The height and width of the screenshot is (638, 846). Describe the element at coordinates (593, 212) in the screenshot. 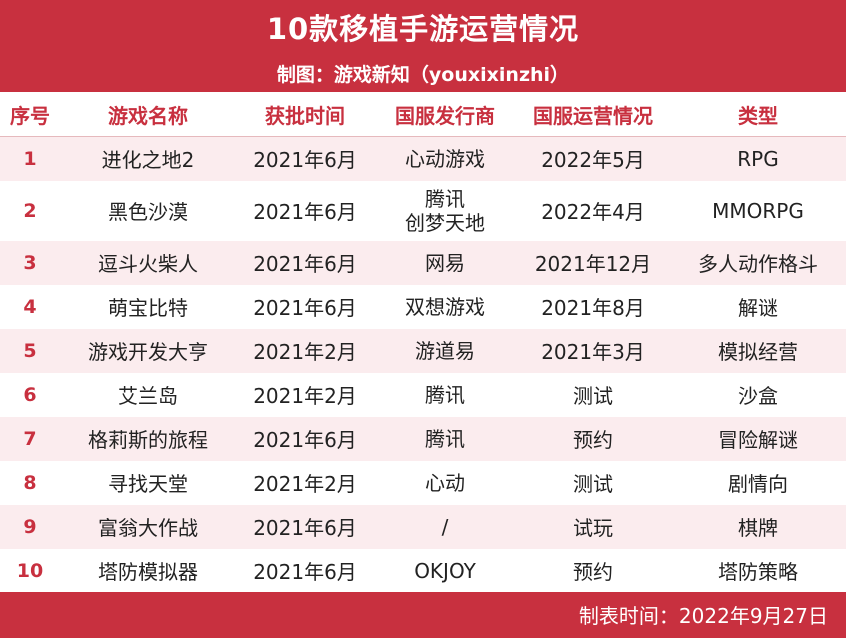

I see `operation-status: 2022年4月` at that location.